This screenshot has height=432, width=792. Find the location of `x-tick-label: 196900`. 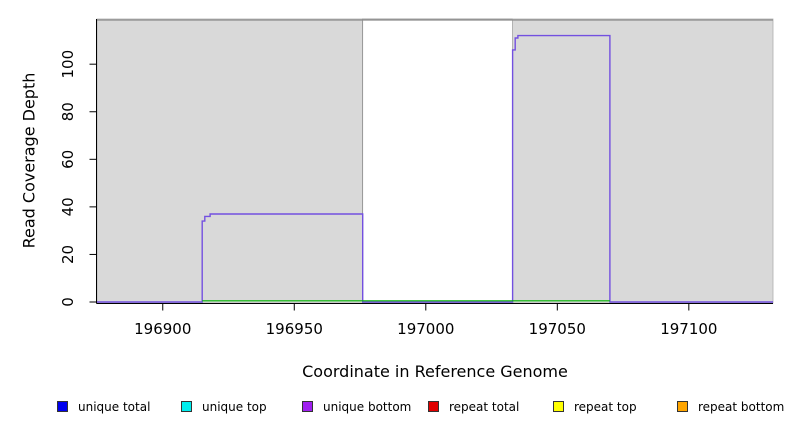

x-tick-label: 196900 is located at coordinates (162, 329).